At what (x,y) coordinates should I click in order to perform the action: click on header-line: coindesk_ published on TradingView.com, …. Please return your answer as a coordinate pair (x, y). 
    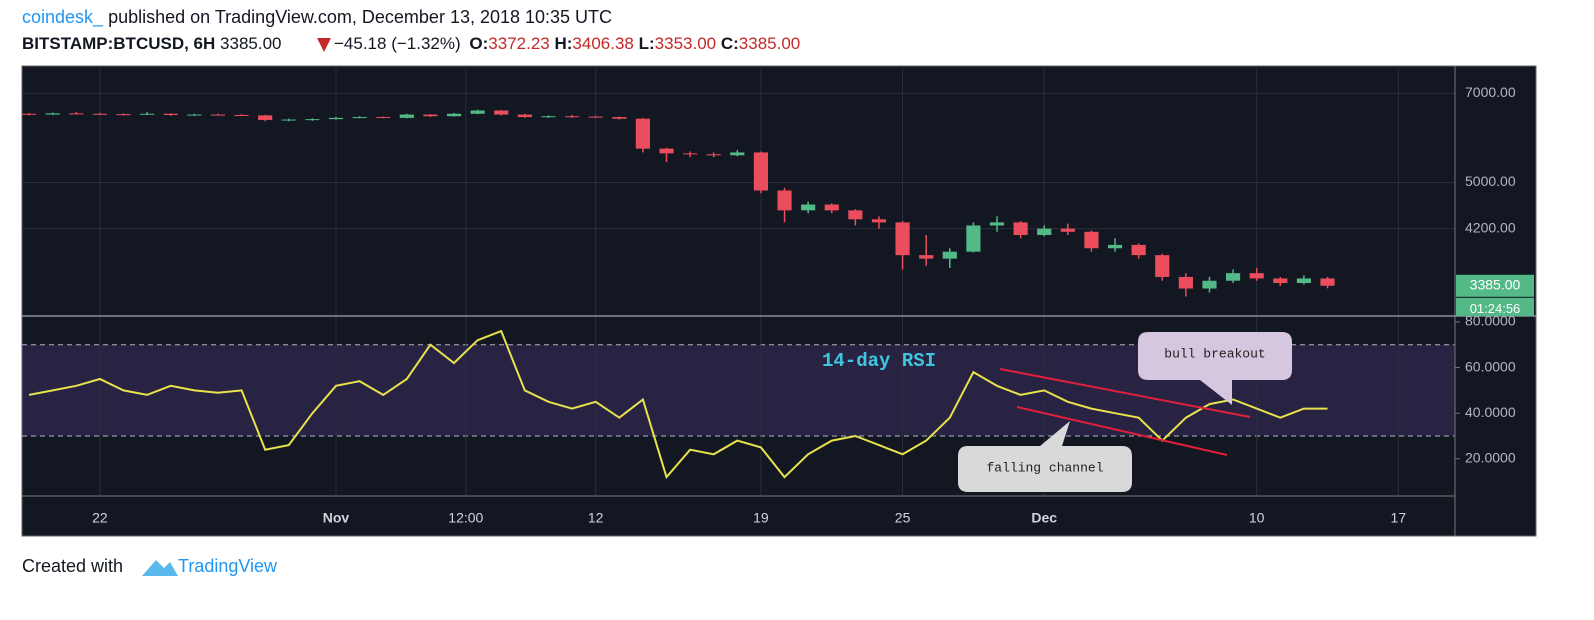
    Looking at the image, I should click on (317, 17).